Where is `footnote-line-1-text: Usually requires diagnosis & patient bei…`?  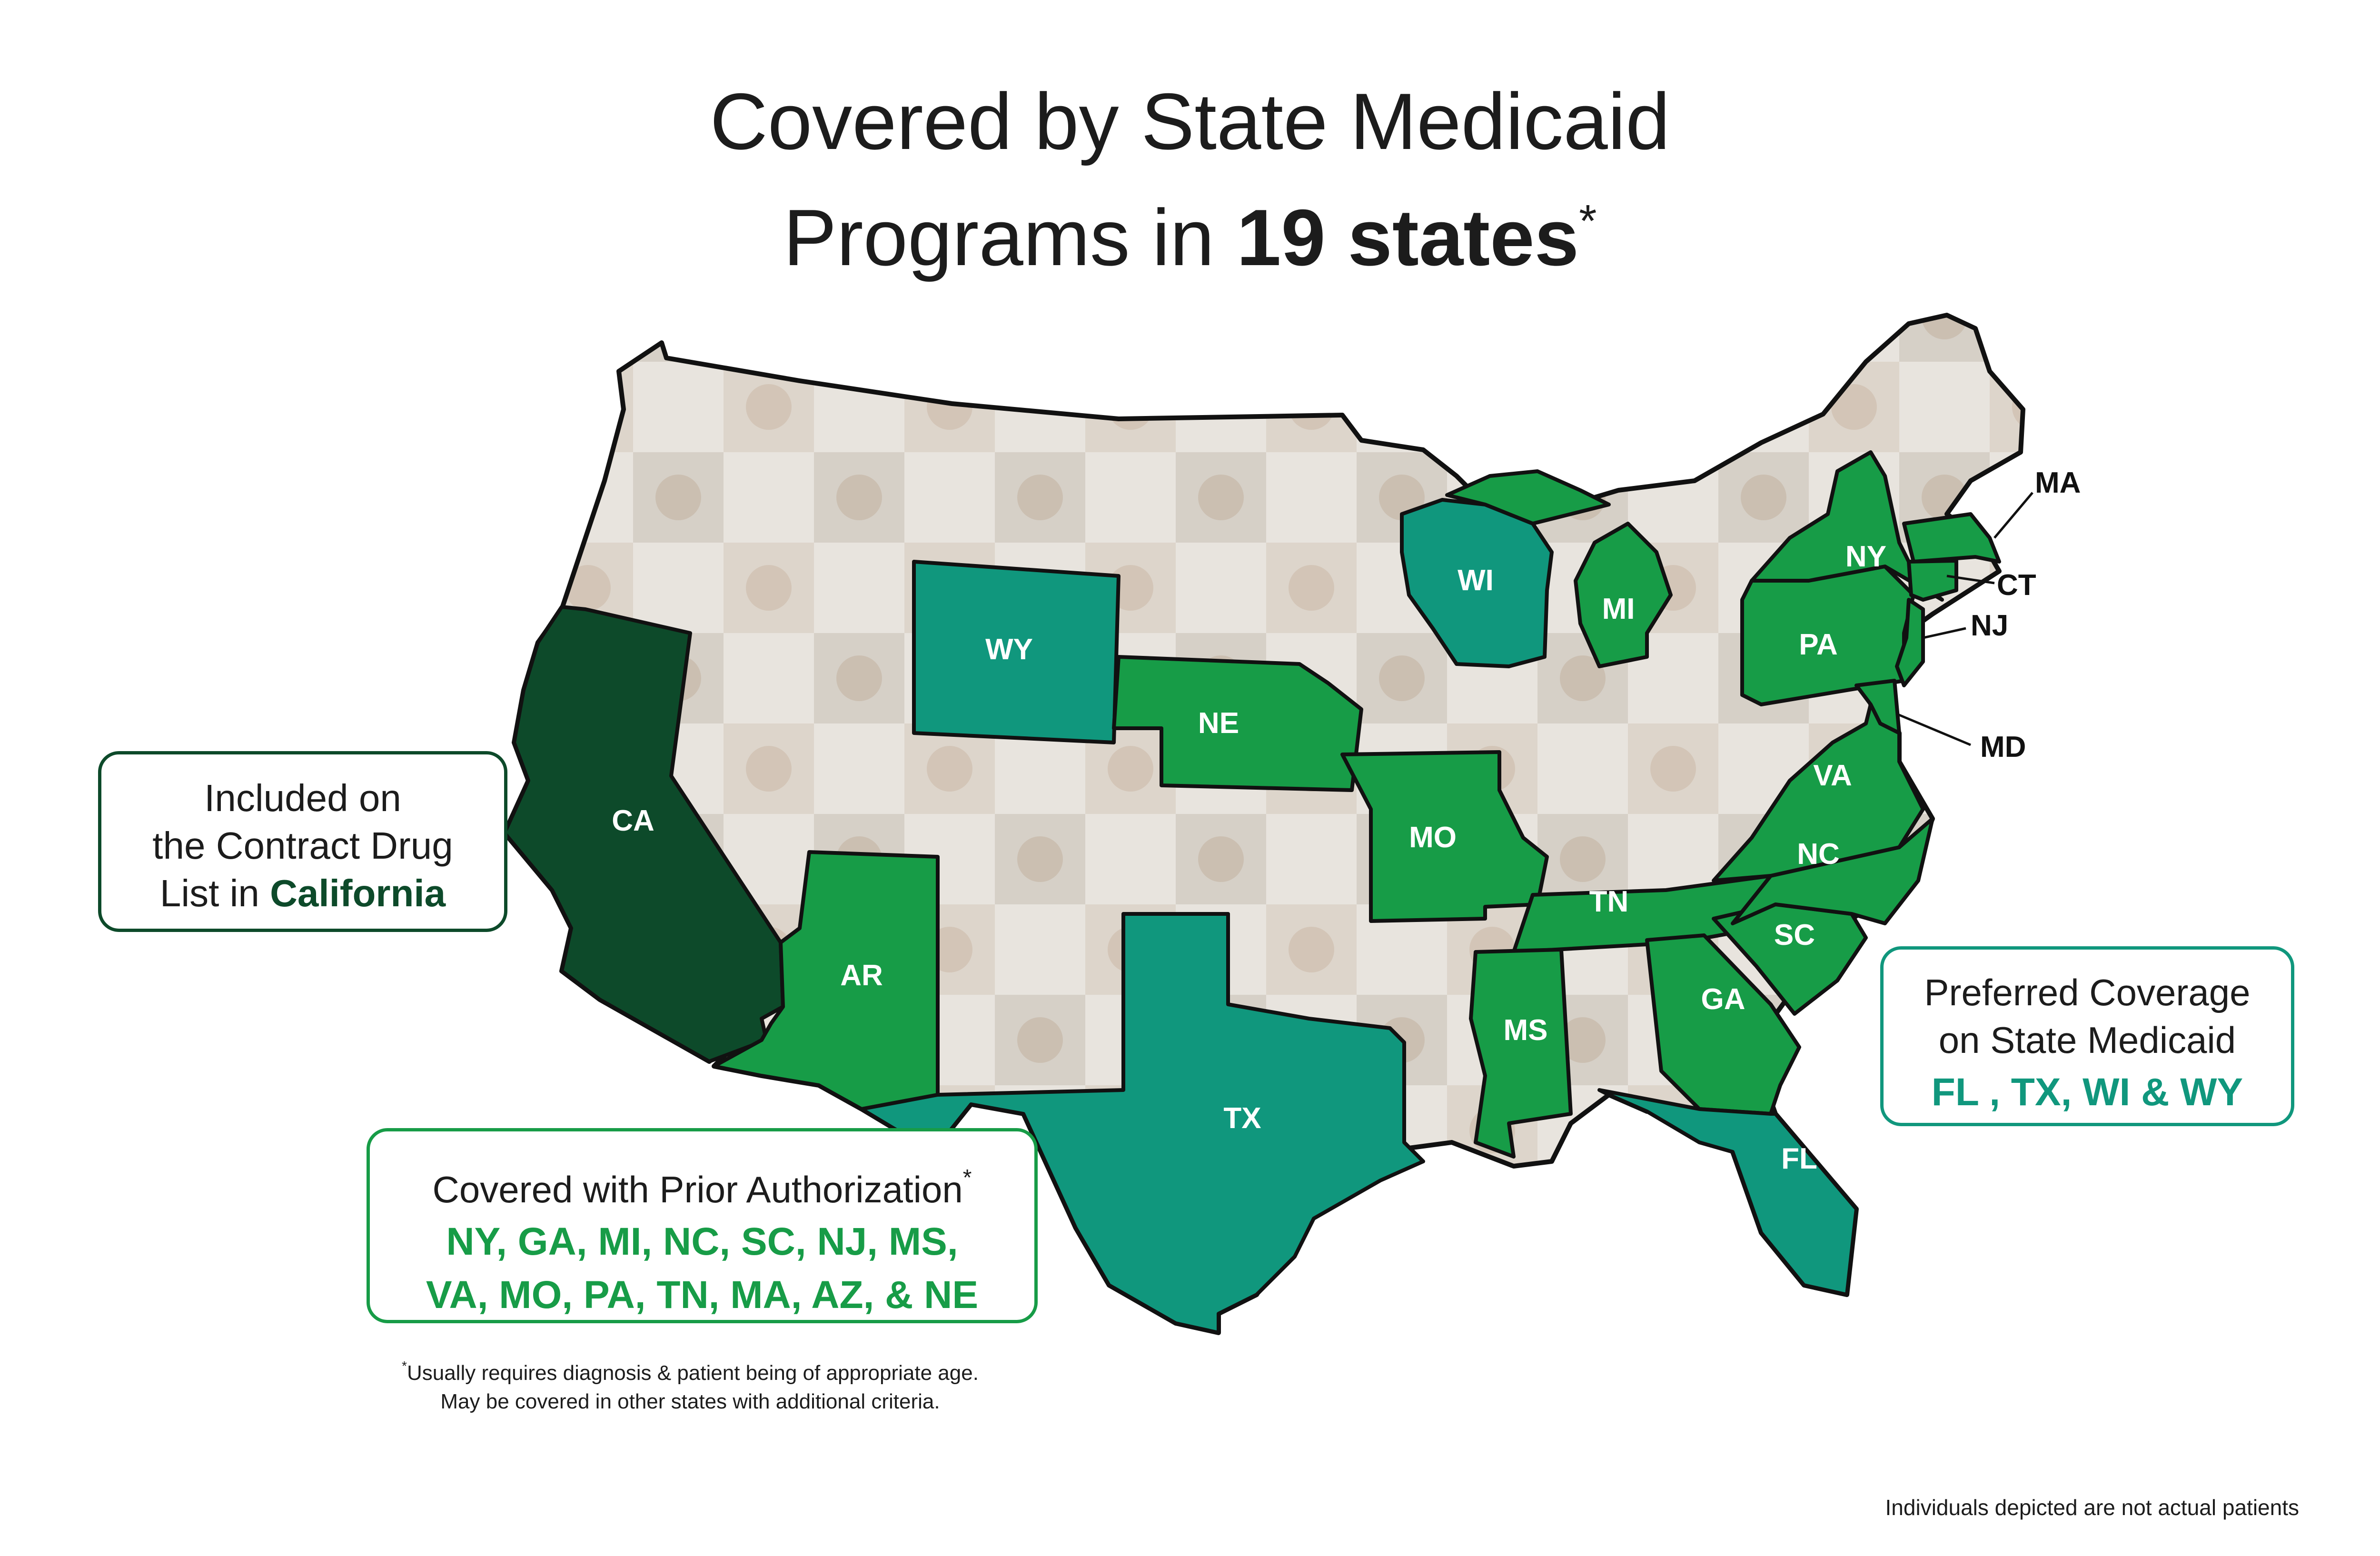 footnote-line-1-text: Usually requires diagnosis & patient bei… is located at coordinates (693, 1373).